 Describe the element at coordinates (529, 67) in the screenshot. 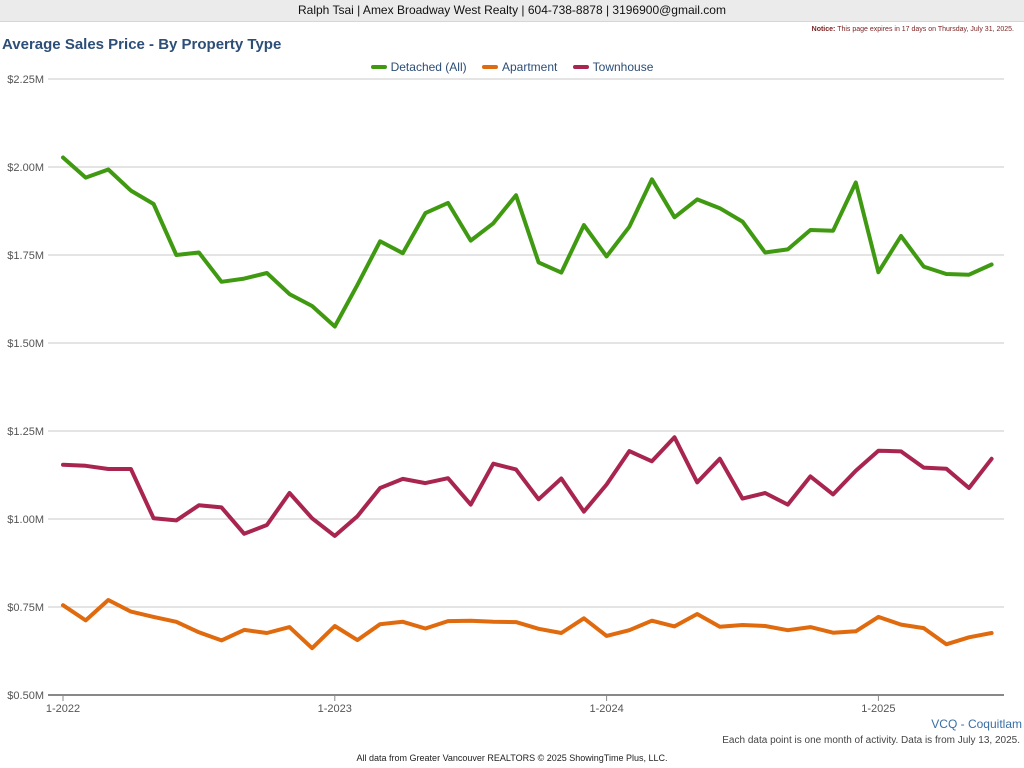

I see `legend-label-apartment: Apartment` at that location.